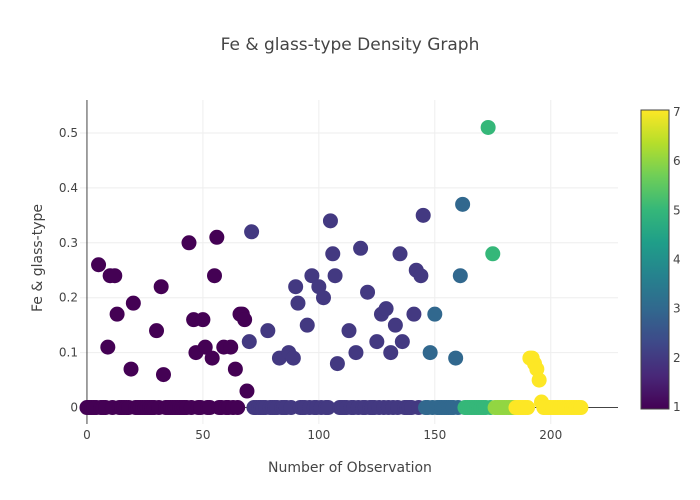  Describe the element at coordinates (677, 407) in the screenshot. I see `colorbar-tick-label: 1` at that location.